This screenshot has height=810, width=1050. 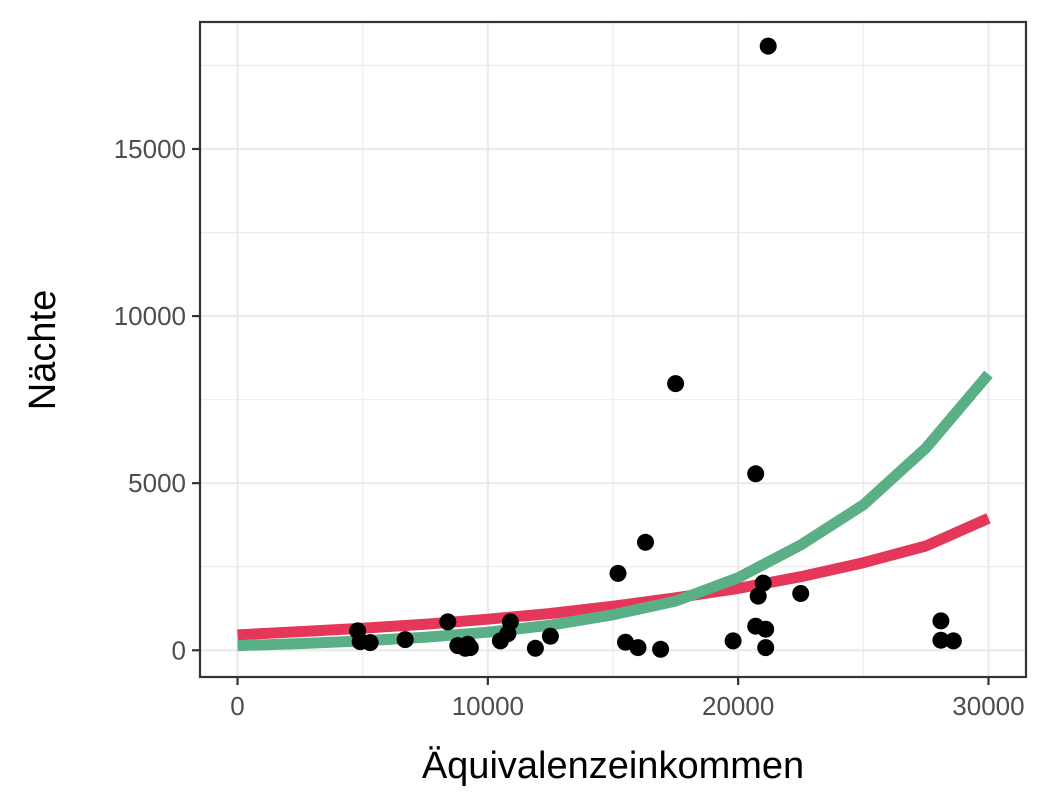 I want to click on x-tick-label: 30000, so click(x=988, y=706).